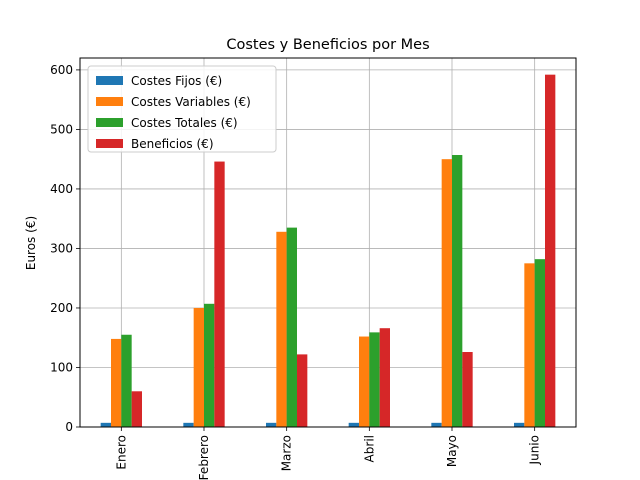  What do you see at coordinates (176, 81) in the screenshot?
I see `legend-label: Costes Fijos (€)` at bounding box center [176, 81].